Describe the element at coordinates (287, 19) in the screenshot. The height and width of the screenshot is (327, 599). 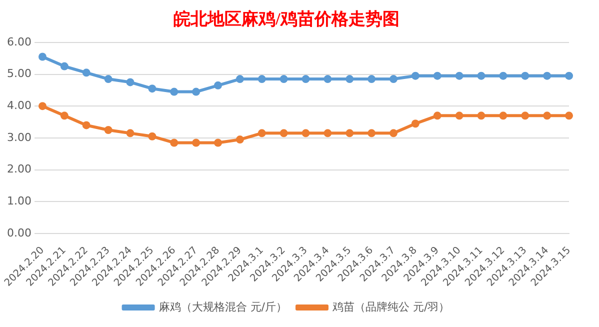
I see `chart-title: 皖北地区麻鸡/鸡苗价格走势图` at that location.